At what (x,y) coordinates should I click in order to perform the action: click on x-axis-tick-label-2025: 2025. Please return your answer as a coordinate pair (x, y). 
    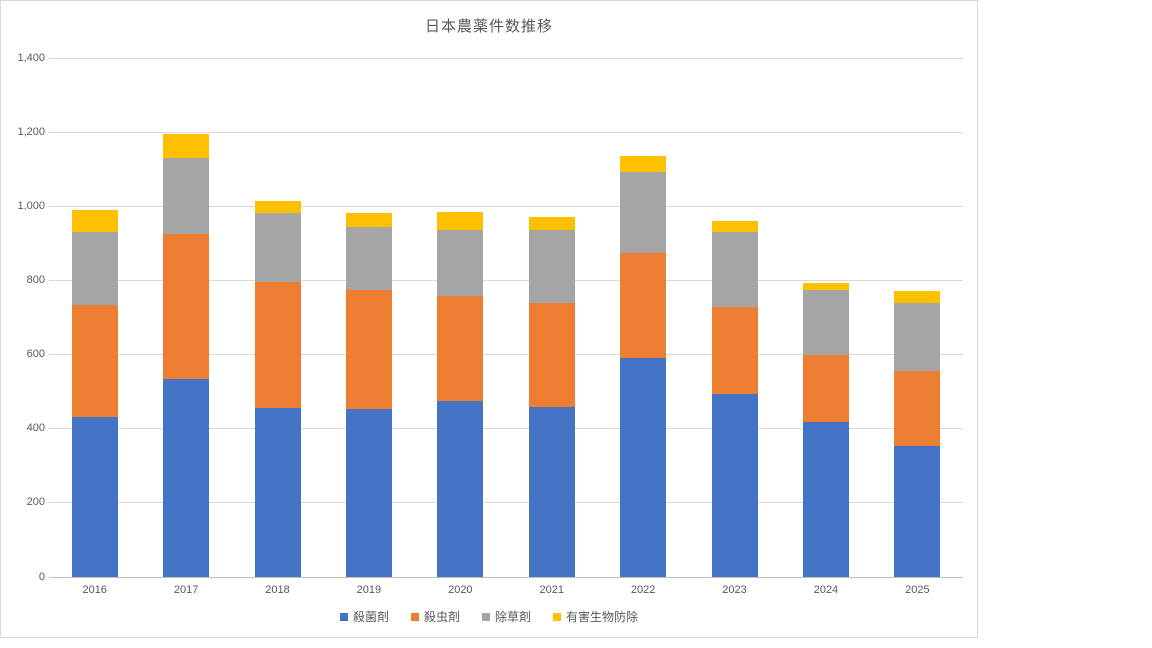
    Looking at the image, I should click on (917, 590).